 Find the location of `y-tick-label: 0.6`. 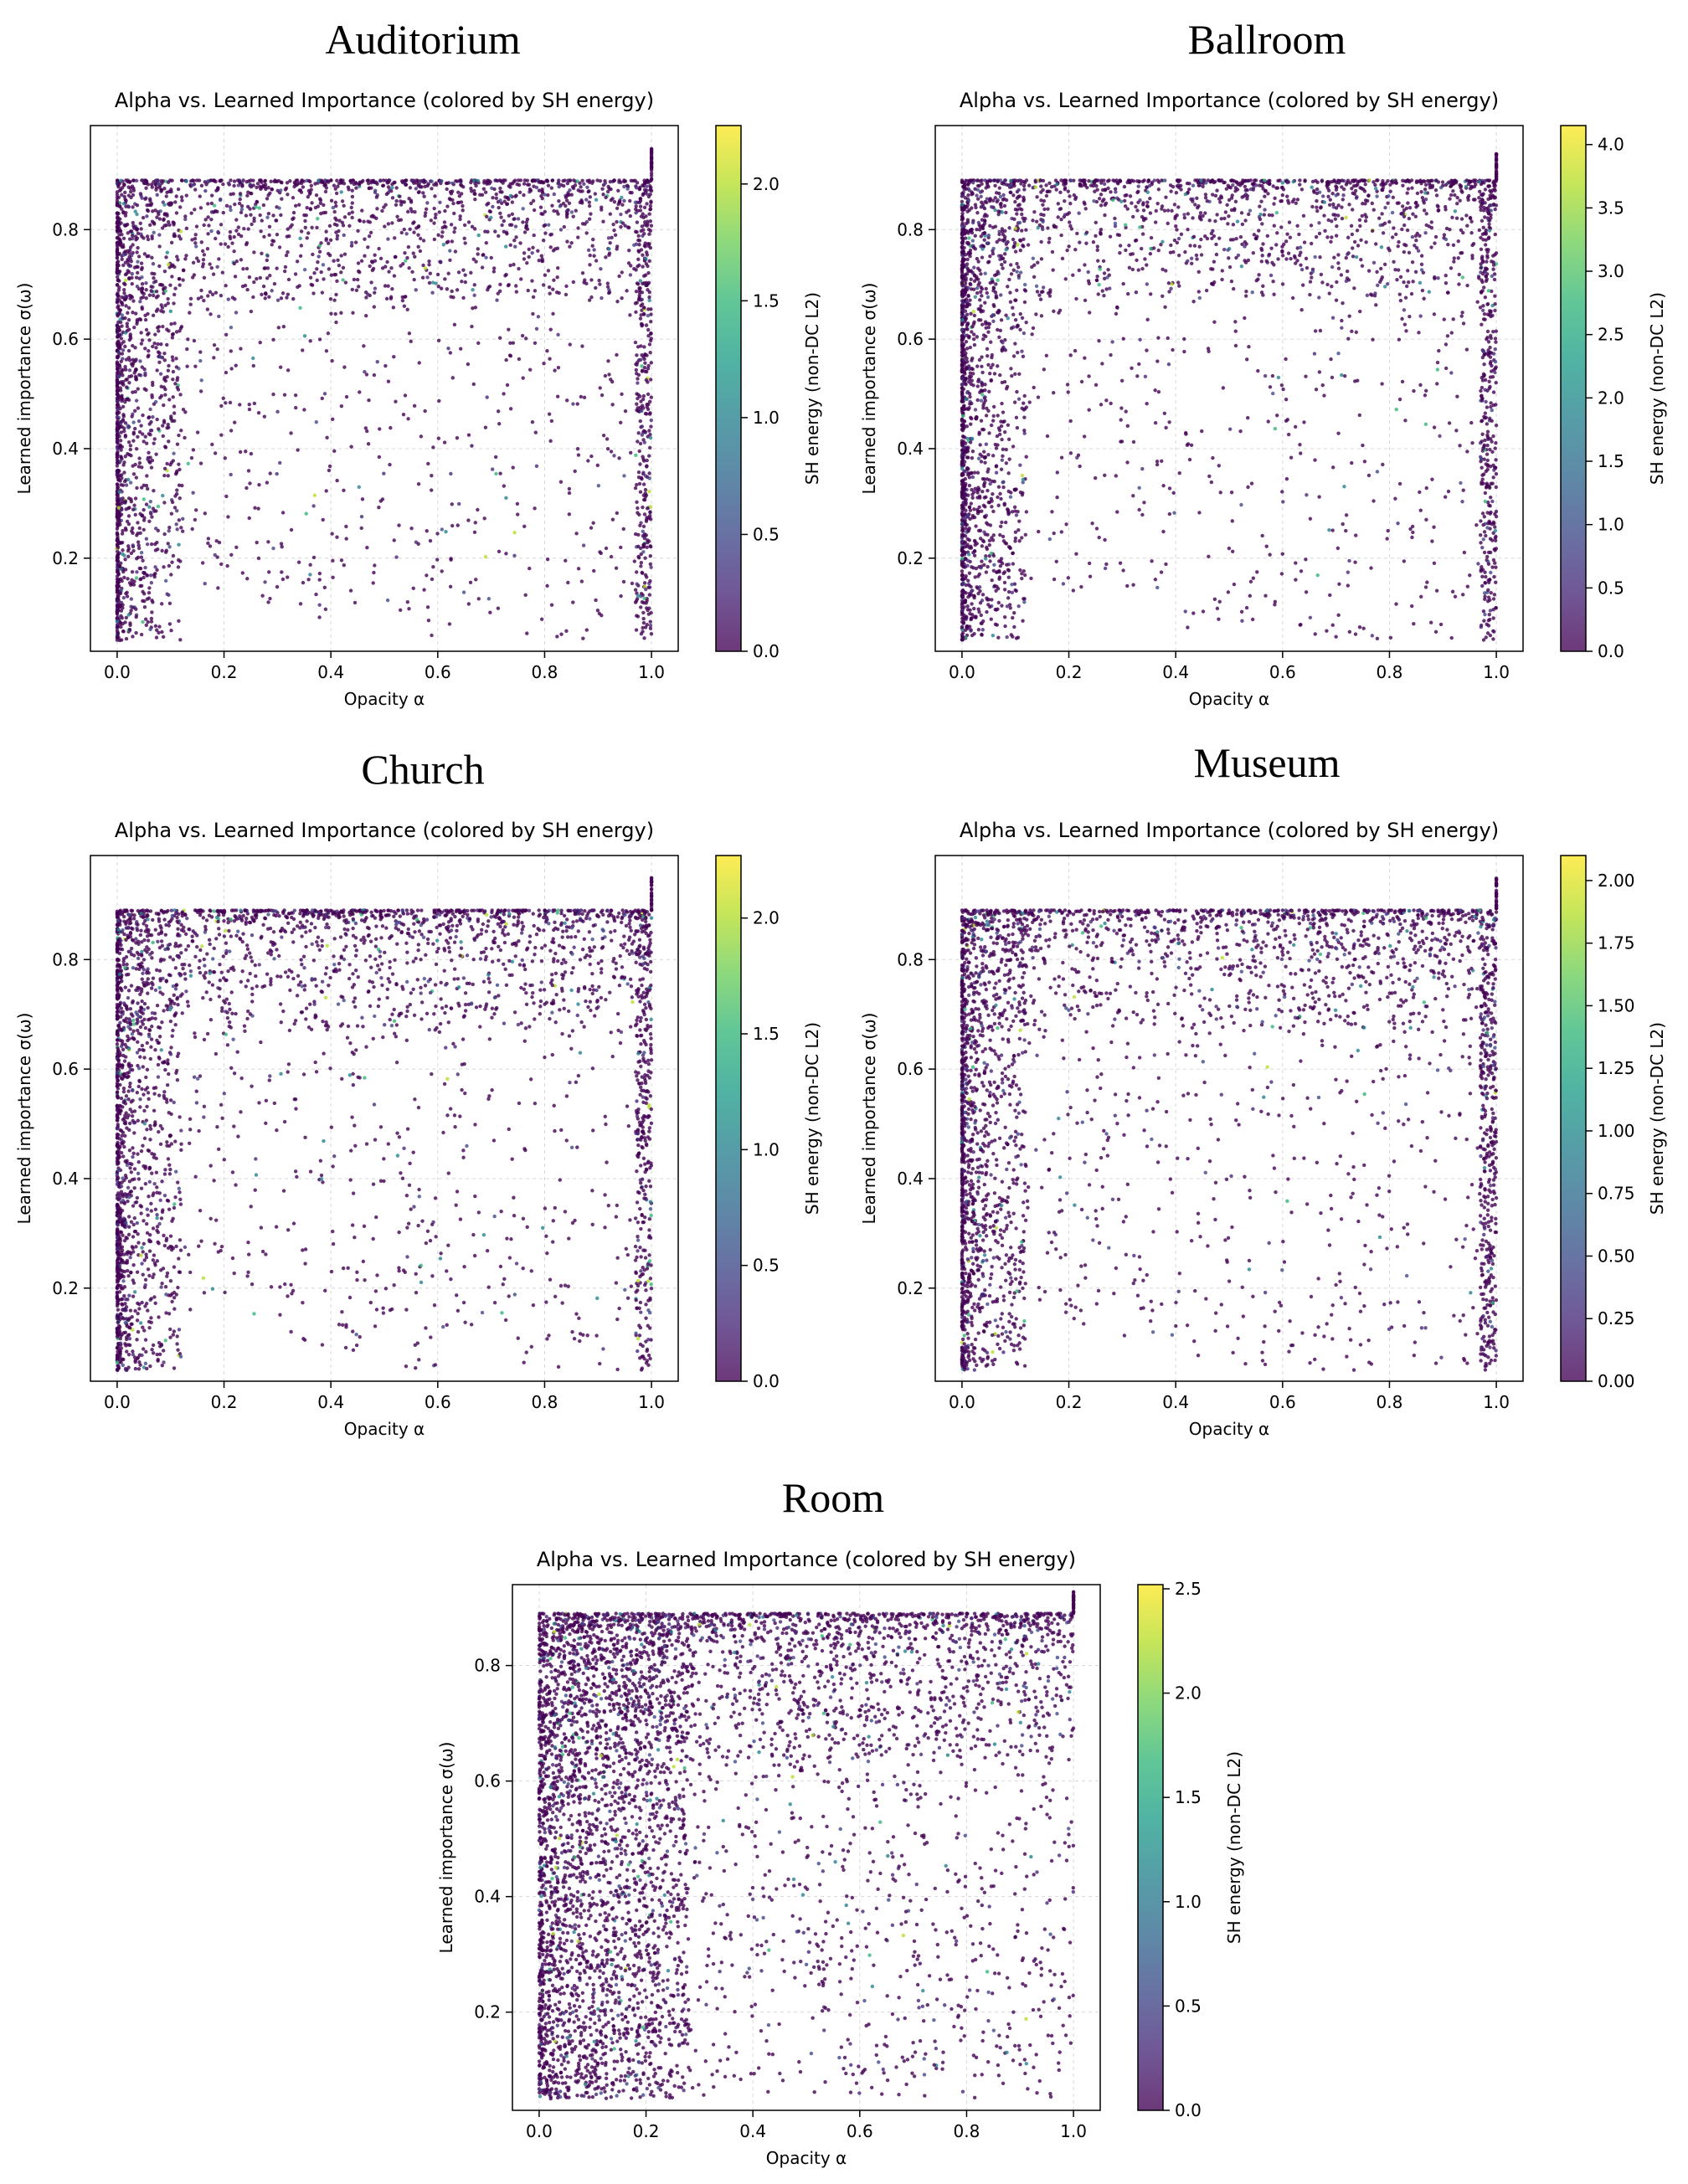

y-tick-label: 0.6 is located at coordinates (65, 339).